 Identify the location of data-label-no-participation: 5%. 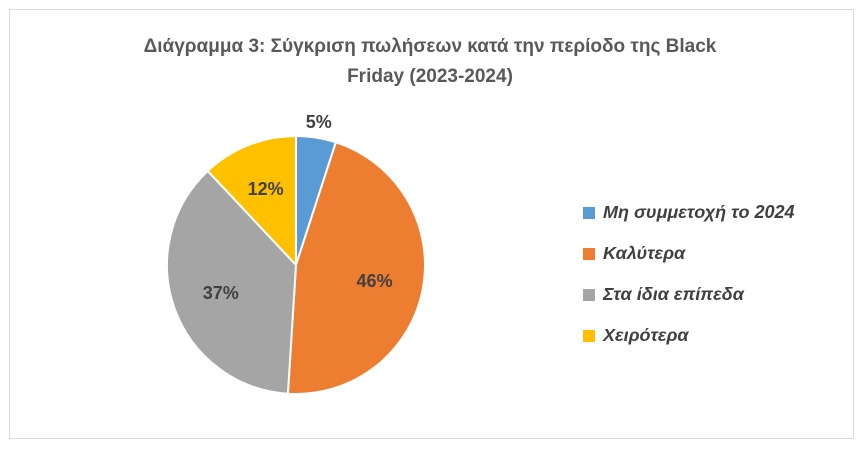
(319, 122).